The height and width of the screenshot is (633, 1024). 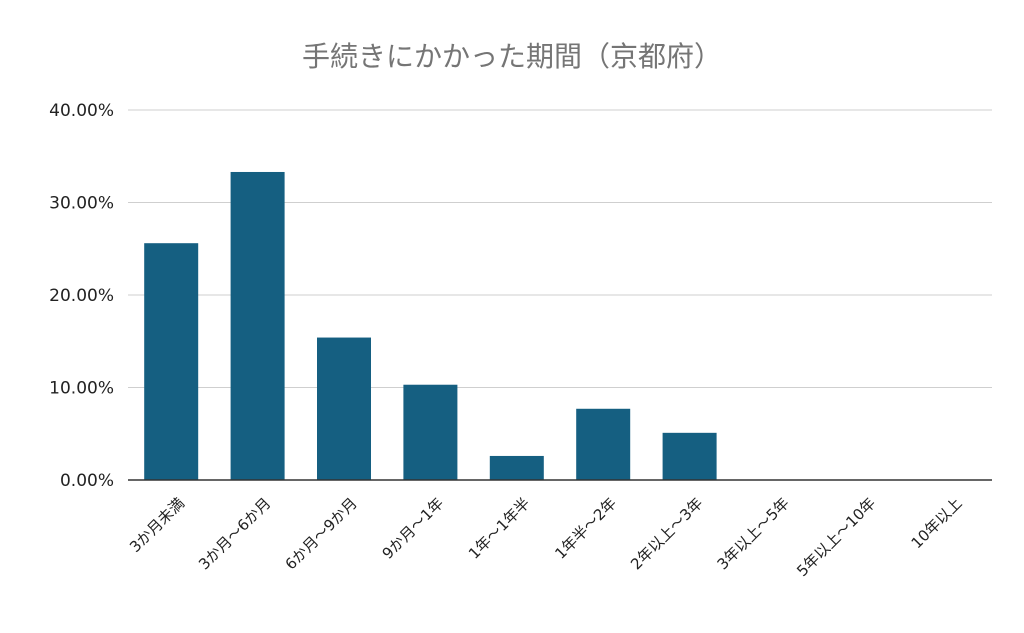 I want to click on y-tick-label: 10.00%, so click(x=81, y=389).